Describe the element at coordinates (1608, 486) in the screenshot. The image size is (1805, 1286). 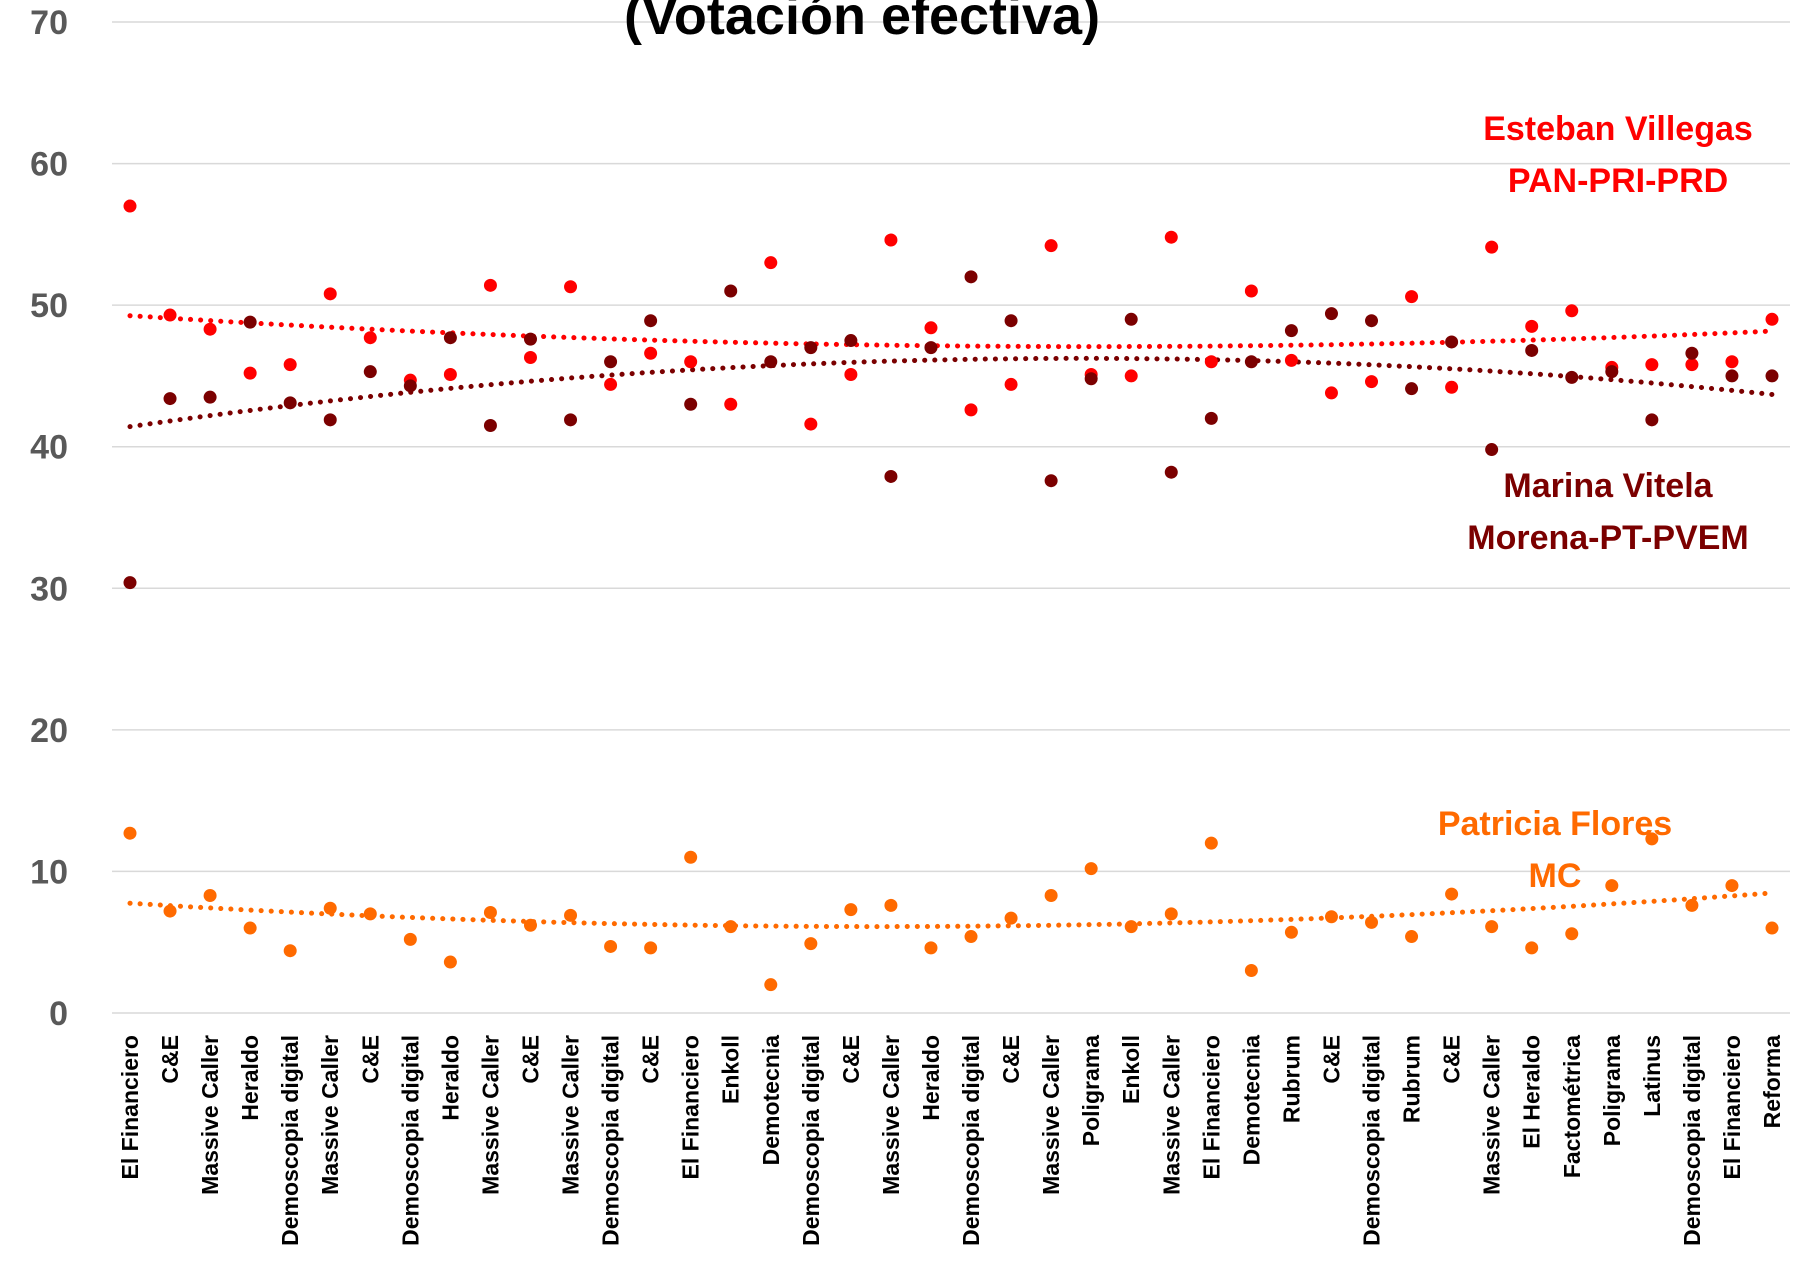
I see `series-label-marina-vitela: Marina Vitela` at that location.